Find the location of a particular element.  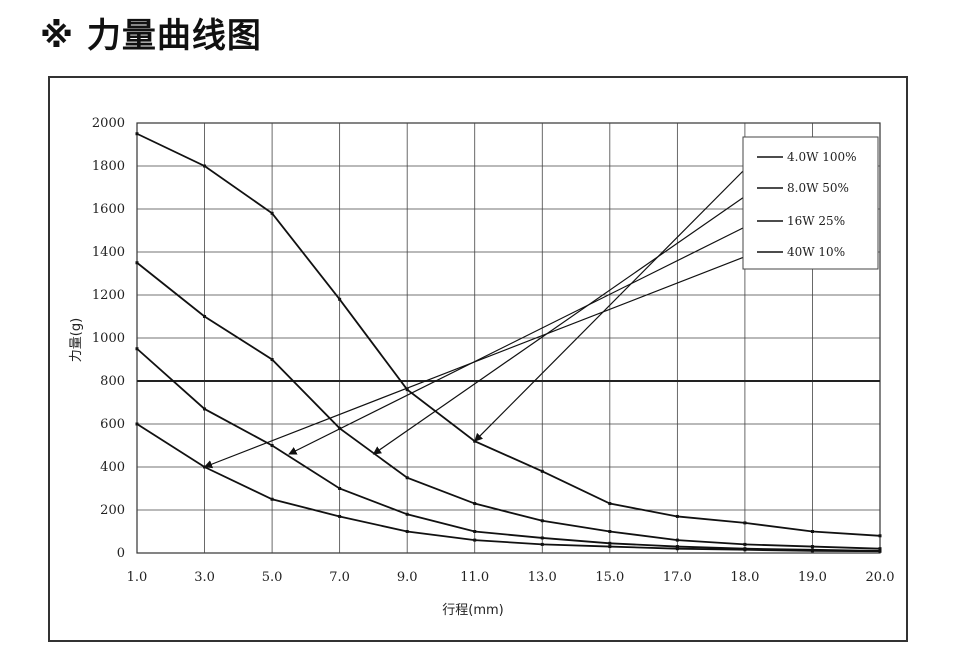

y-axis-label: 力量(g) is located at coordinates (76, 340).